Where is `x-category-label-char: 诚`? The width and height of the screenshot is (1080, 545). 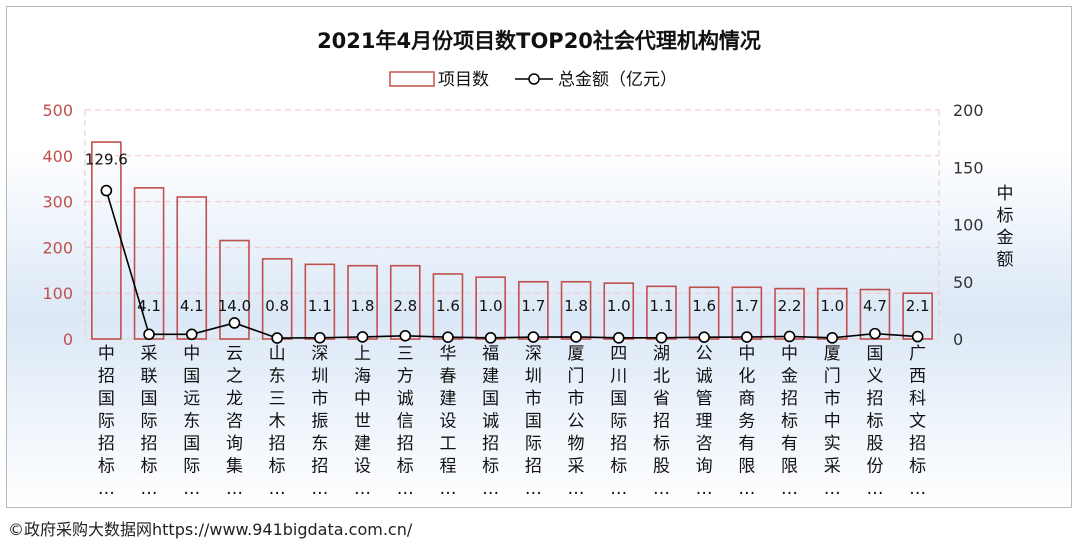
x-category-label-char: 诚 is located at coordinates (704, 377).